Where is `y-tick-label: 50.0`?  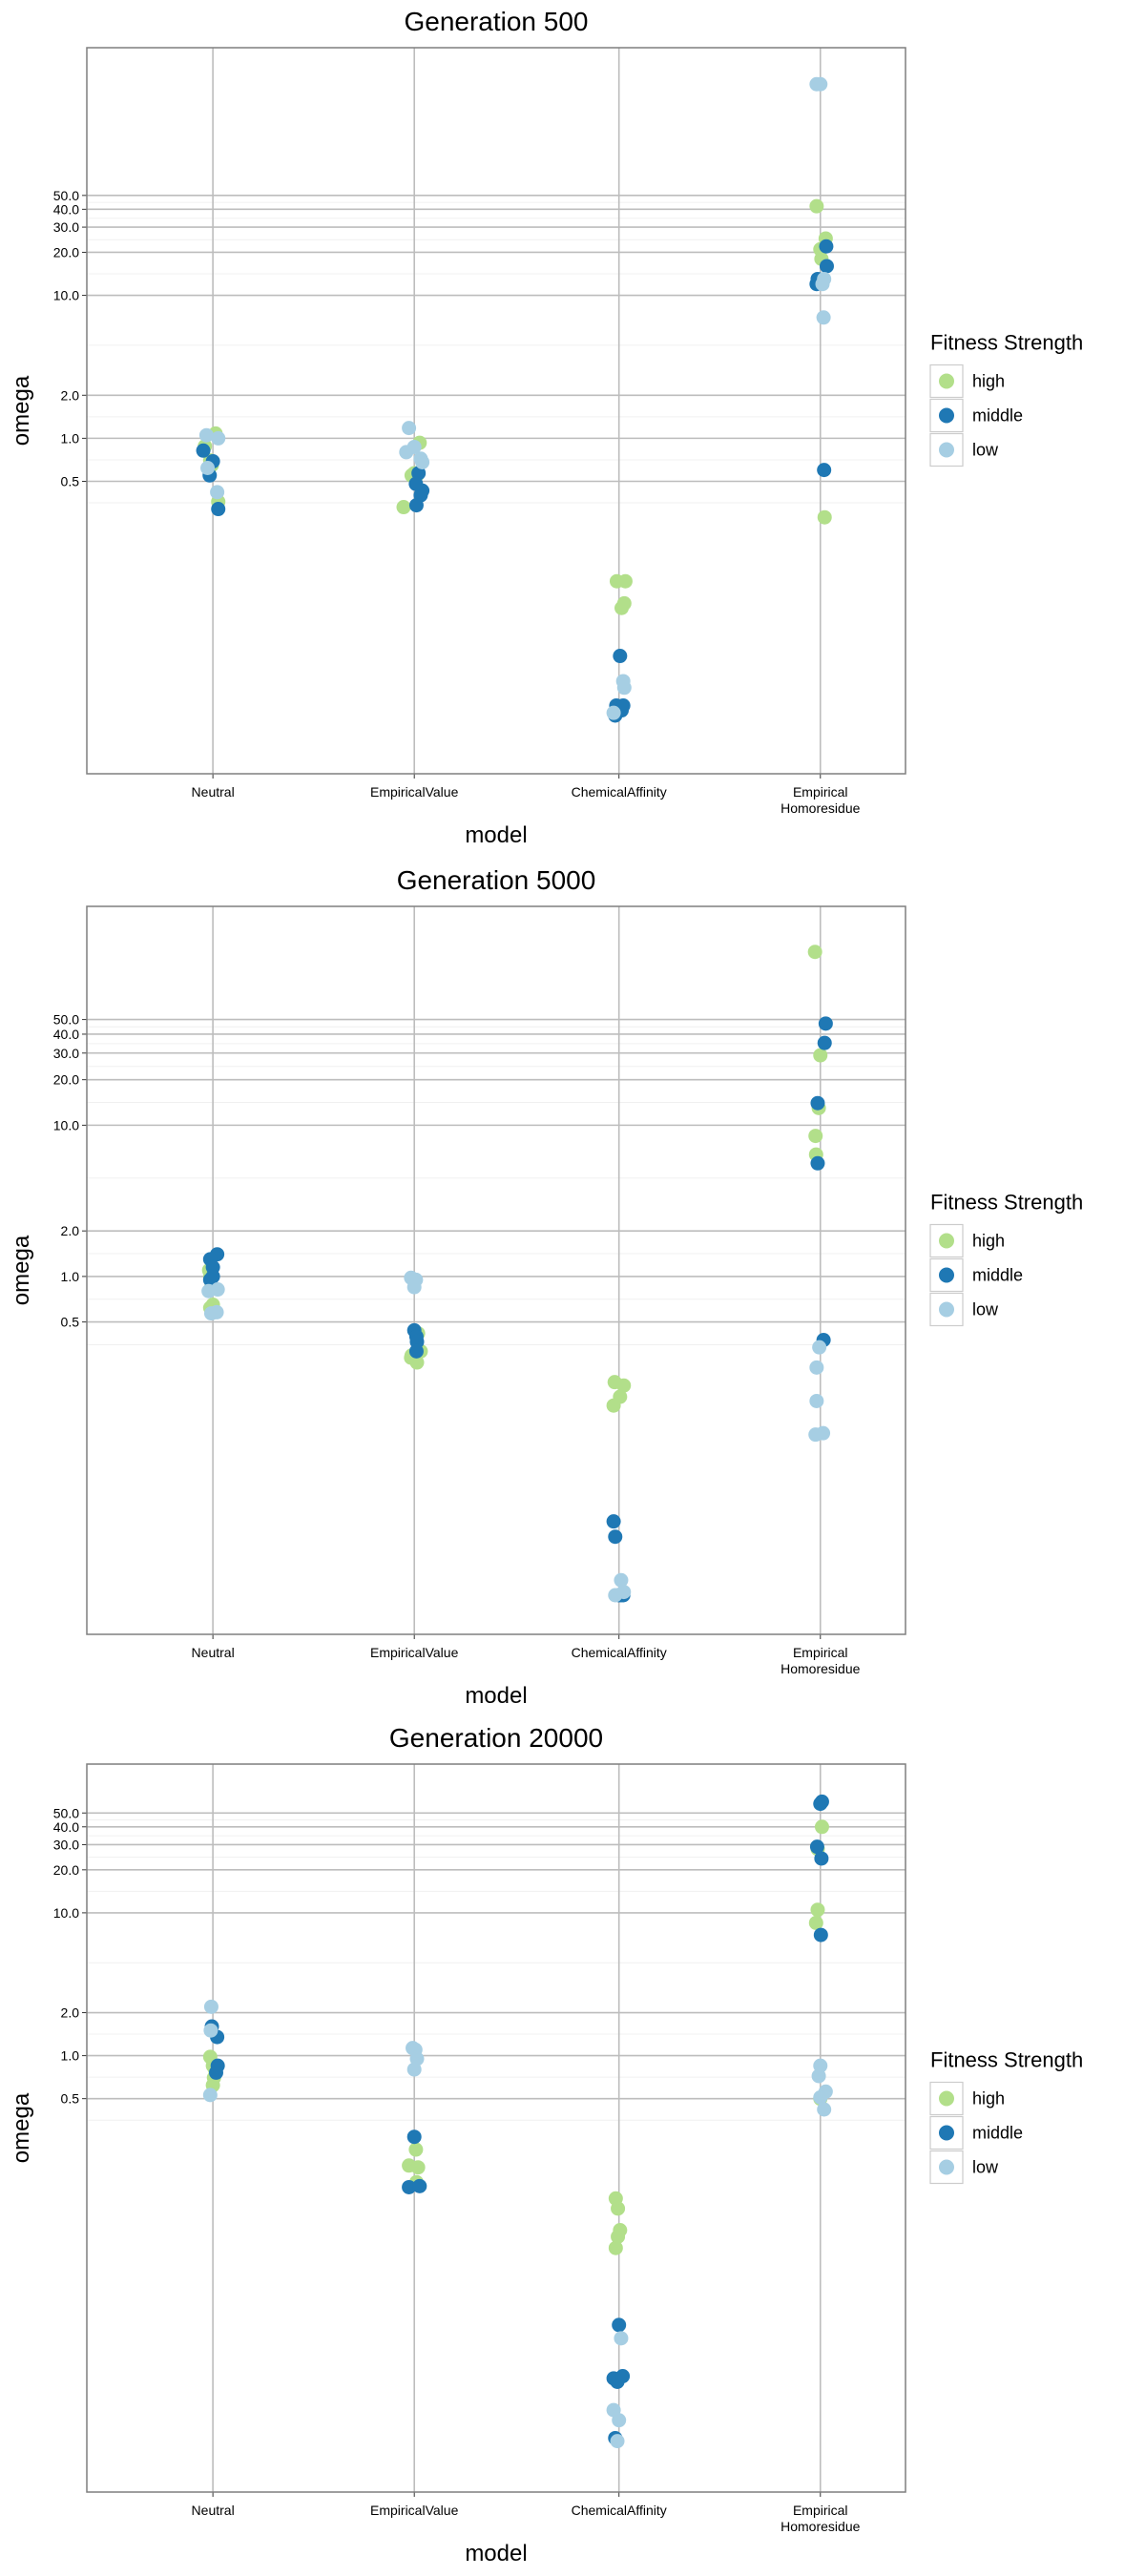
y-tick-label: 50.0 is located at coordinates (66, 195).